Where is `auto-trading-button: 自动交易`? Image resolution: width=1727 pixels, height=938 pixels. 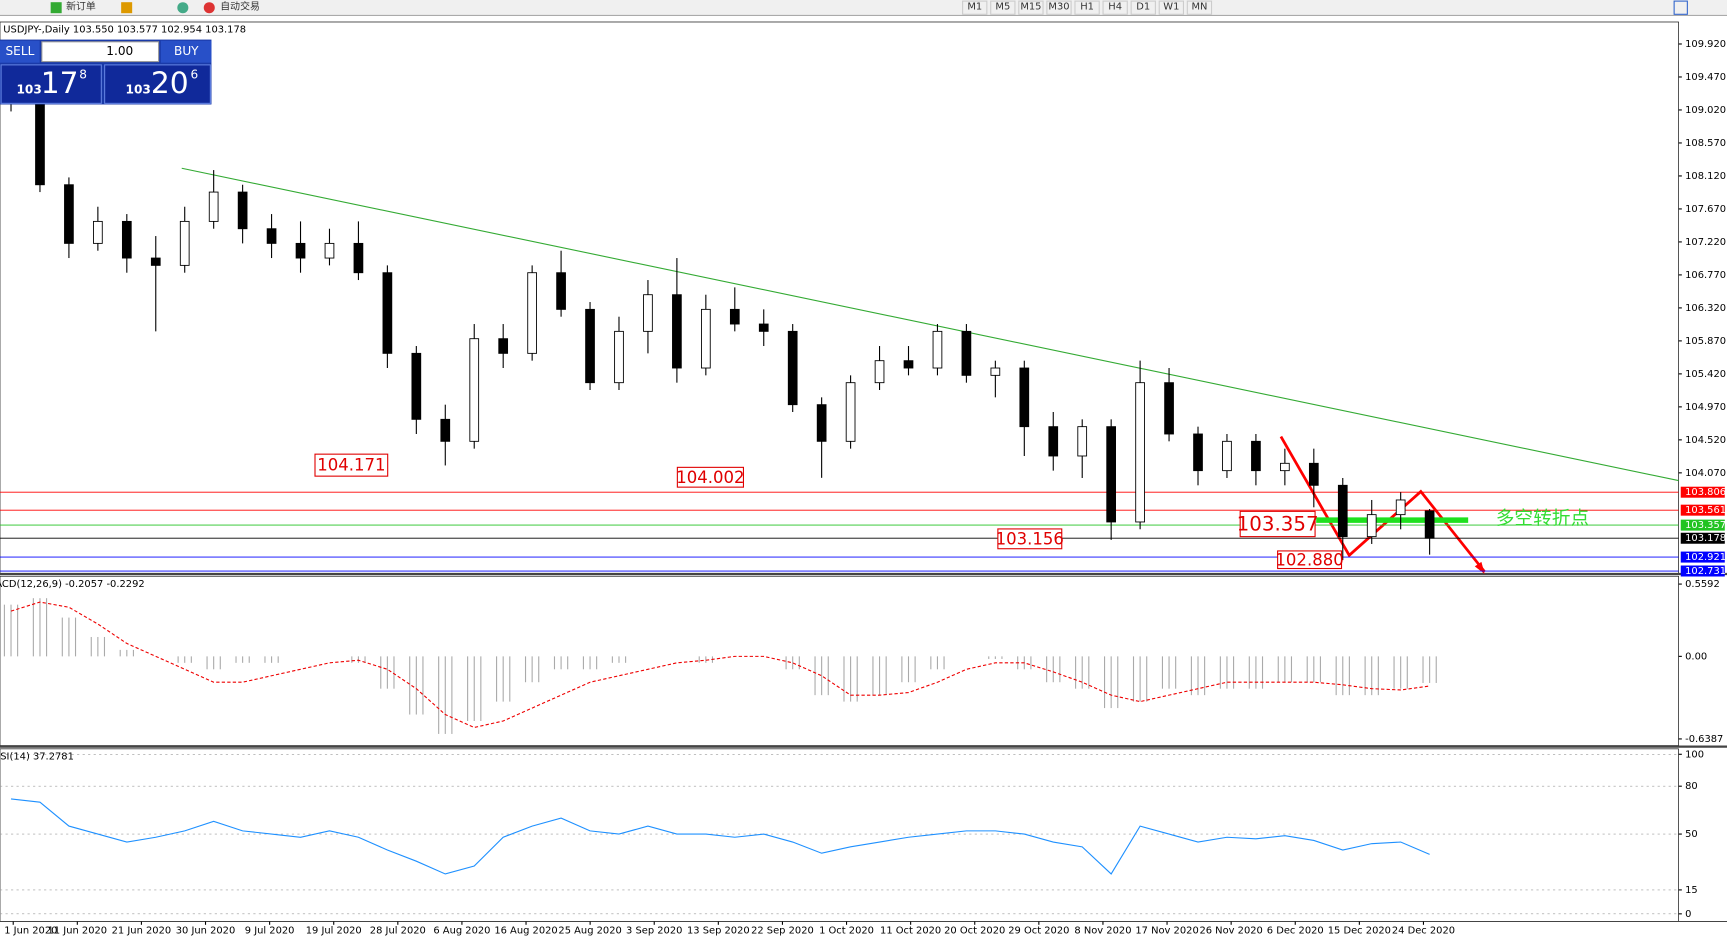 auto-trading-button: 自动交易 is located at coordinates (240, 6).